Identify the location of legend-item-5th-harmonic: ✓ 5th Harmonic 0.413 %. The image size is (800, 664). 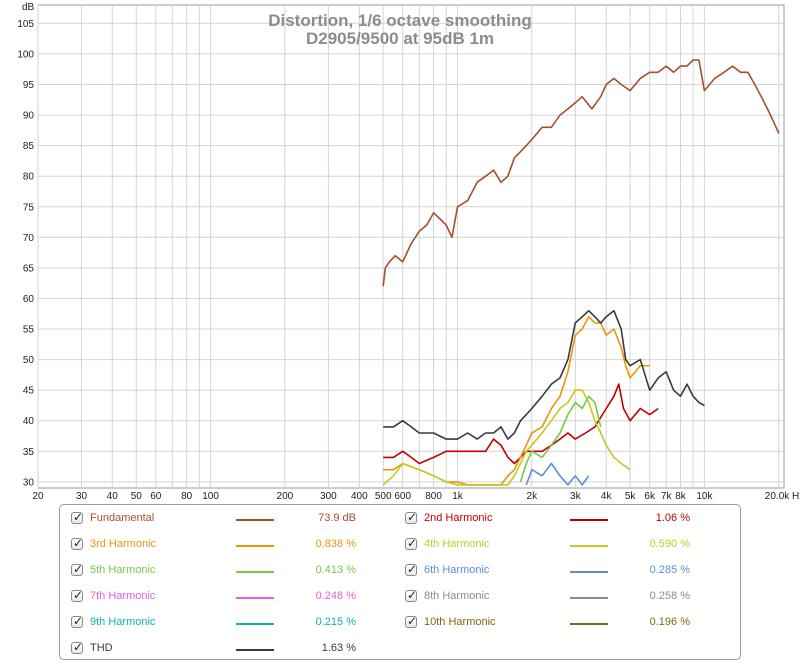
(221, 571).